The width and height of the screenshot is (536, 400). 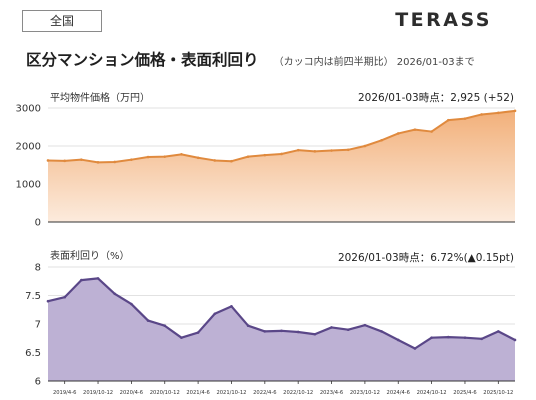 What do you see at coordinates (131, 393) in the screenshot?
I see `x-tick-label: 2020/4-6` at bounding box center [131, 393].